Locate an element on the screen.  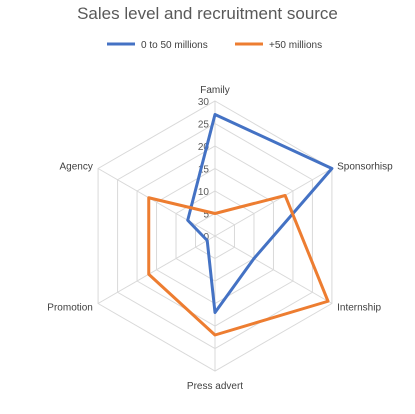
legend: 0 to 50 millions +50 millions is located at coordinates (214, 45).